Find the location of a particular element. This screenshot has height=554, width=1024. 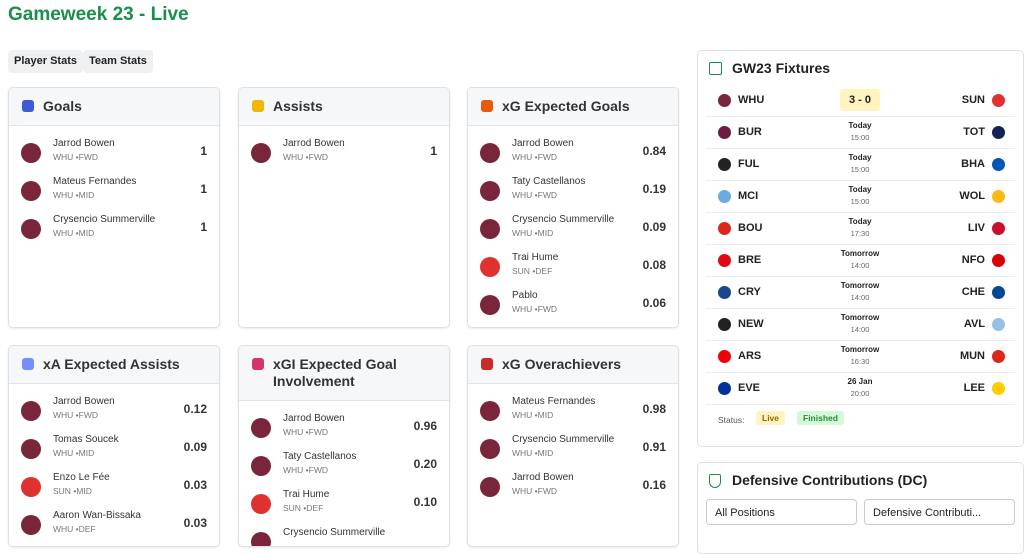

stat-value: 0.20 is located at coordinates (425, 464).